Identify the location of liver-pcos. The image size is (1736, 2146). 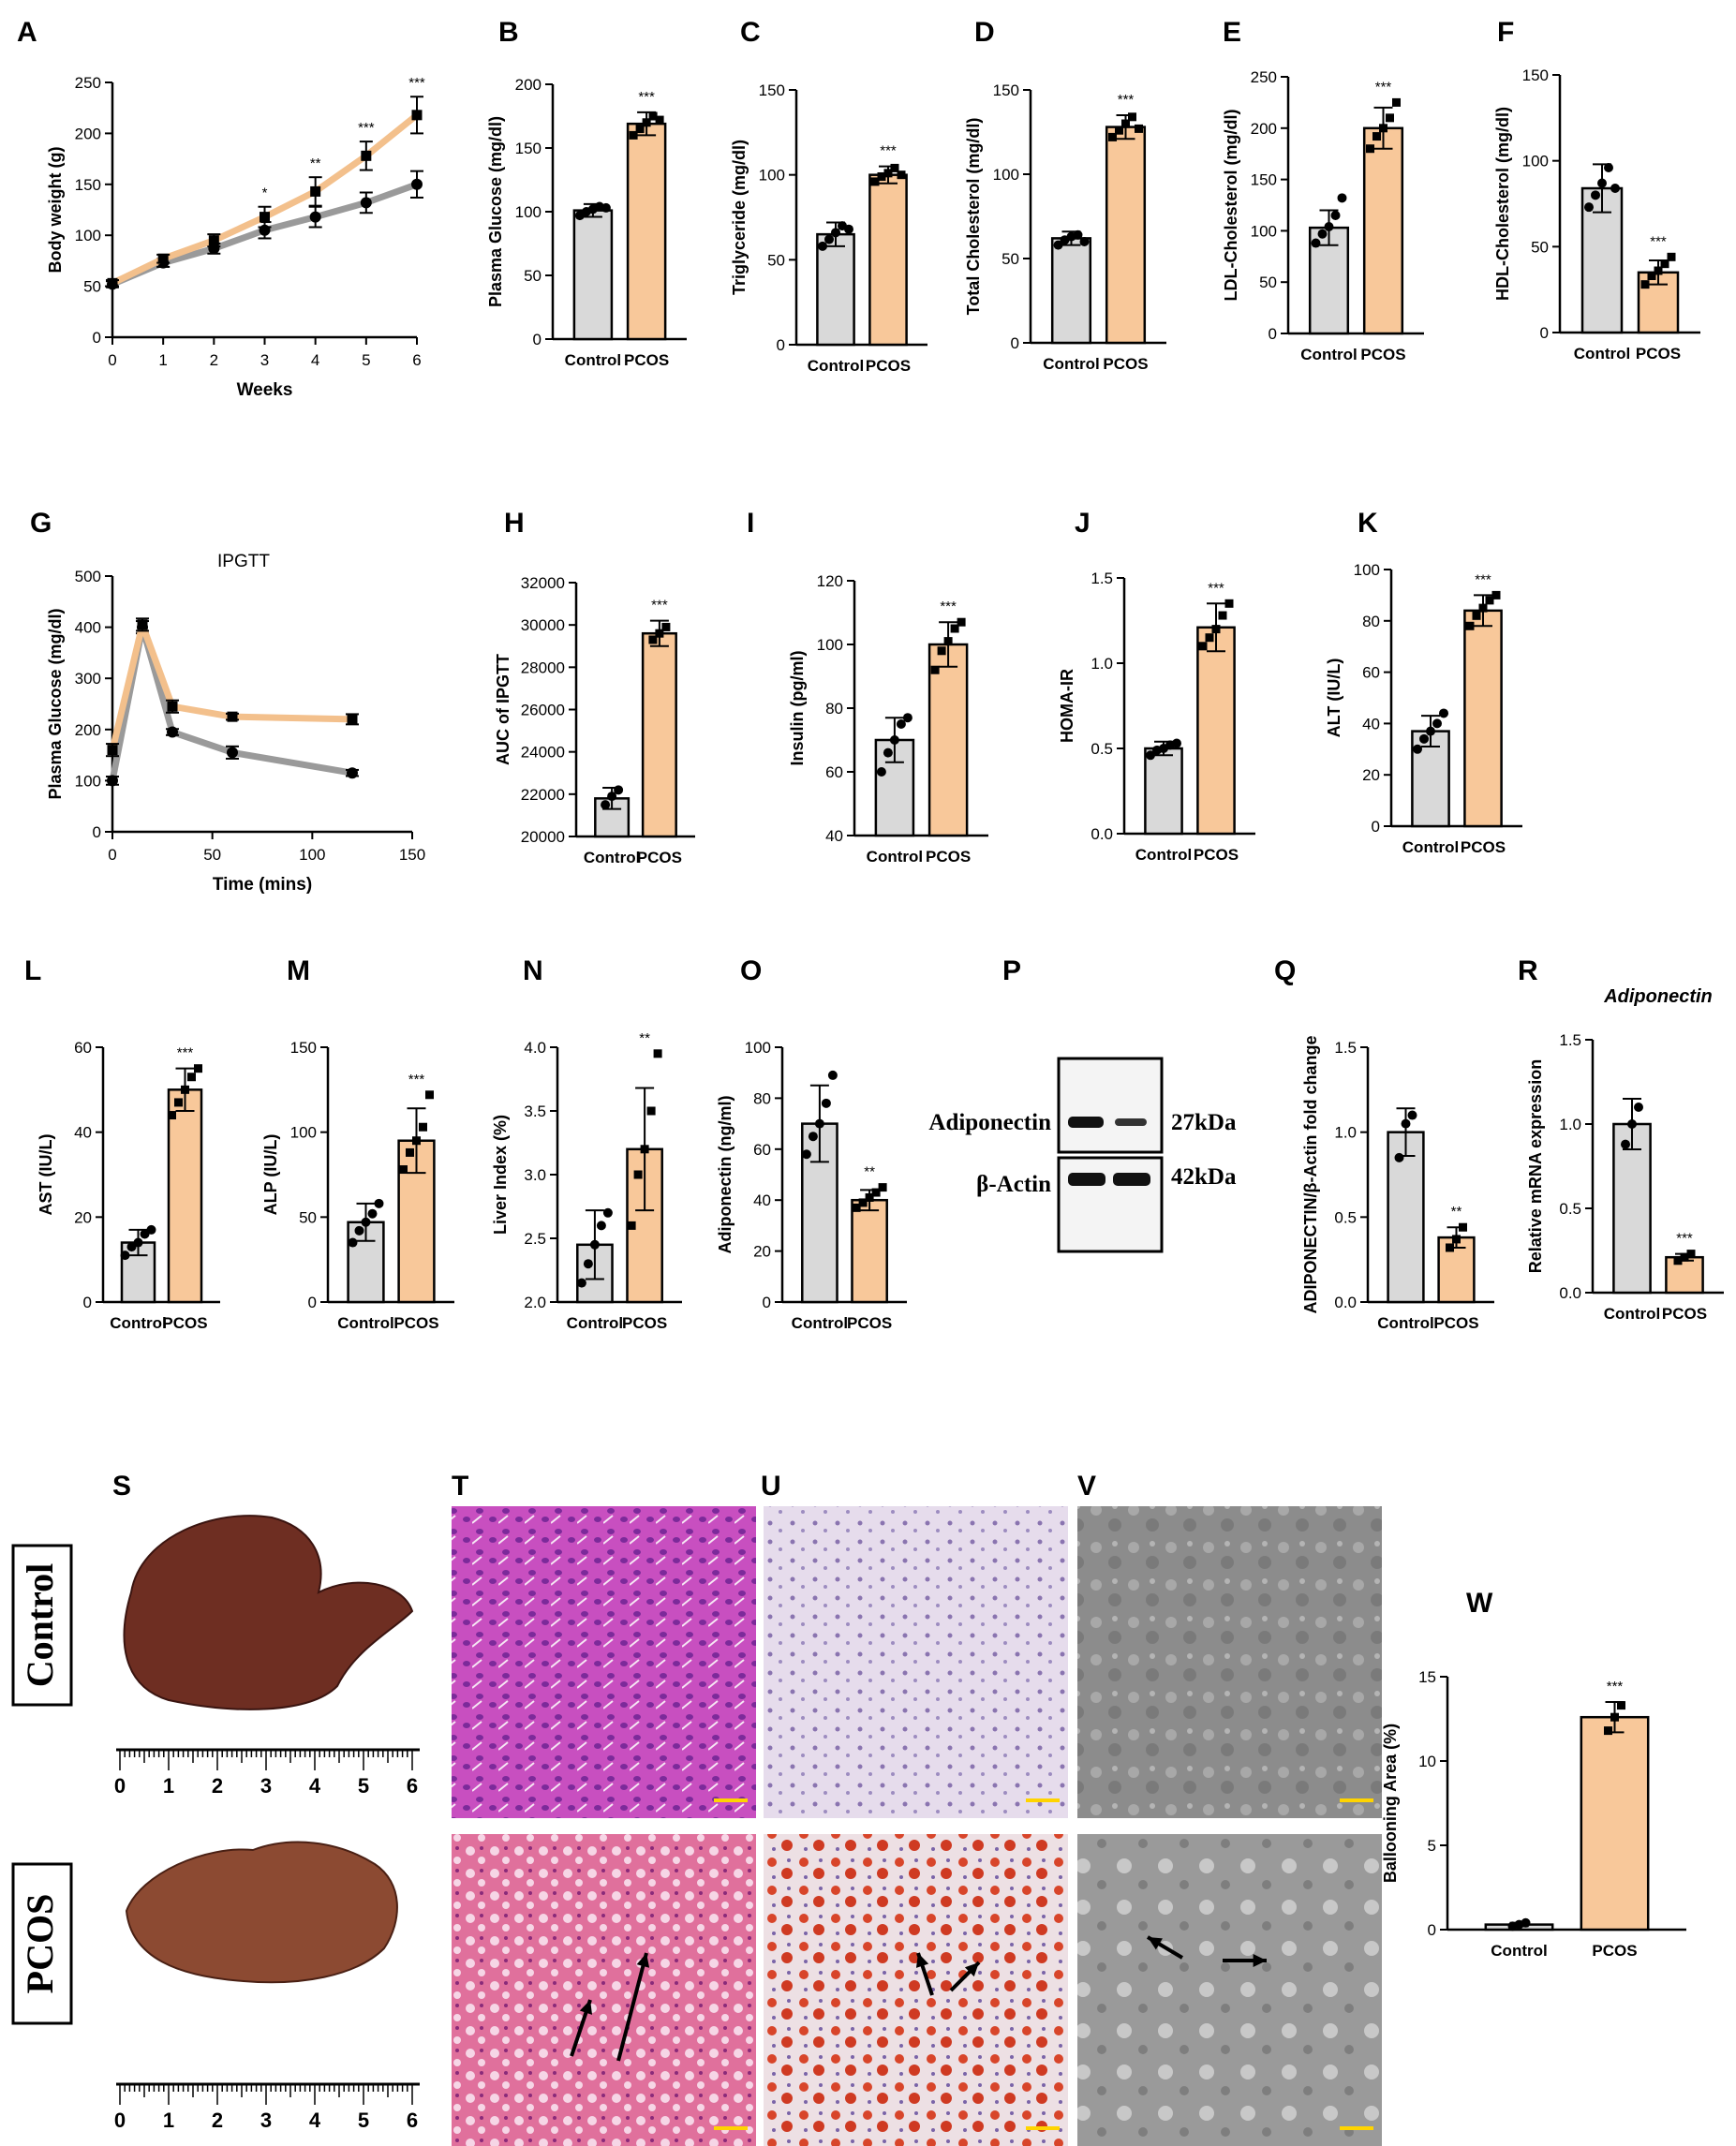
(261, 1912).